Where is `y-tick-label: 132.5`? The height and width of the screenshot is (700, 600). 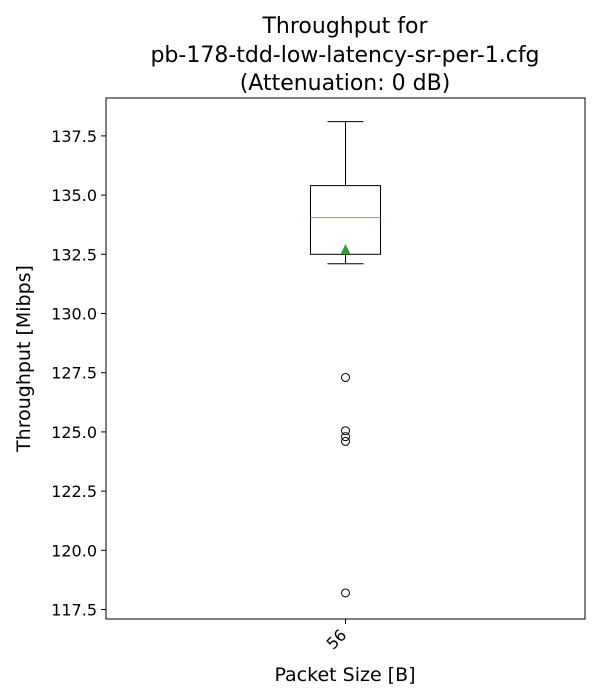 y-tick-label: 132.5 is located at coordinates (74, 254).